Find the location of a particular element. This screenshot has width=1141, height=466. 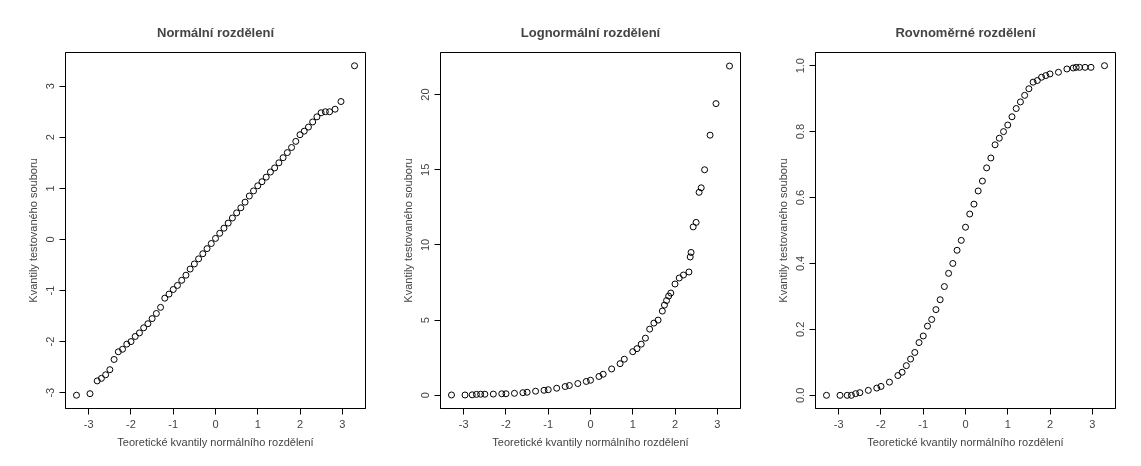

y-tick-label: -2 is located at coordinates (50, 341).